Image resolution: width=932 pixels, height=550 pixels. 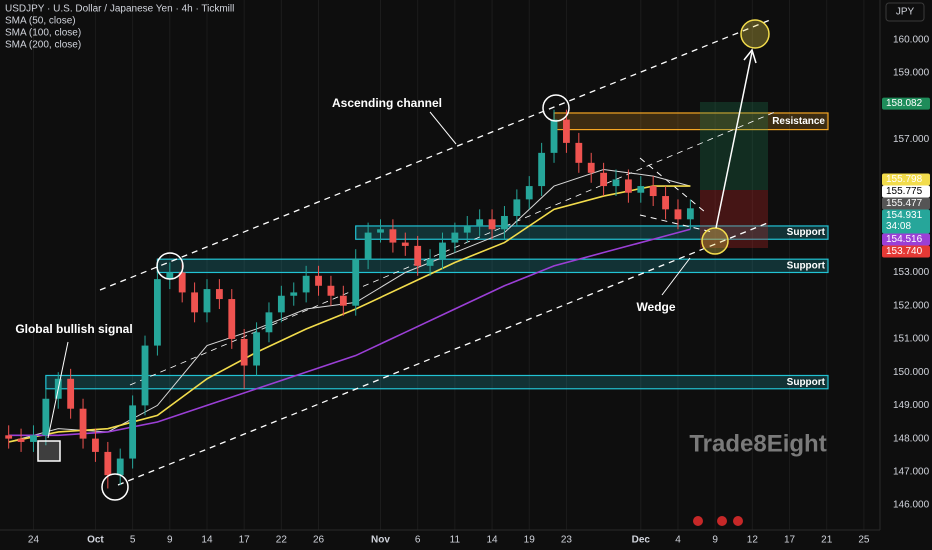 What do you see at coordinates (95, 540) in the screenshot?
I see `x-tick-label: Oct` at bounding box center [95, 540].